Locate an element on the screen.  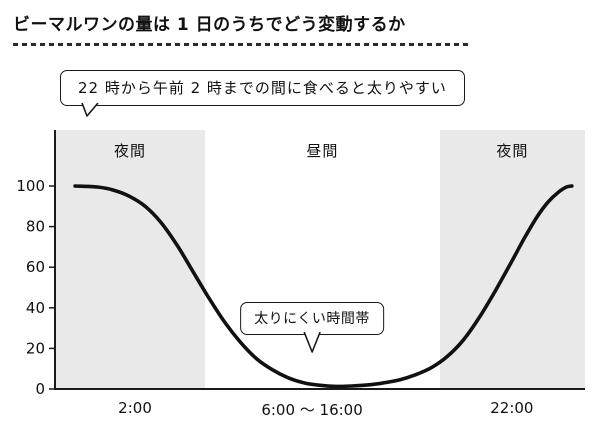
callout-box: 22 時から午前 2 時までの間に食べると太りやすい is located at coordinates (262, 93).